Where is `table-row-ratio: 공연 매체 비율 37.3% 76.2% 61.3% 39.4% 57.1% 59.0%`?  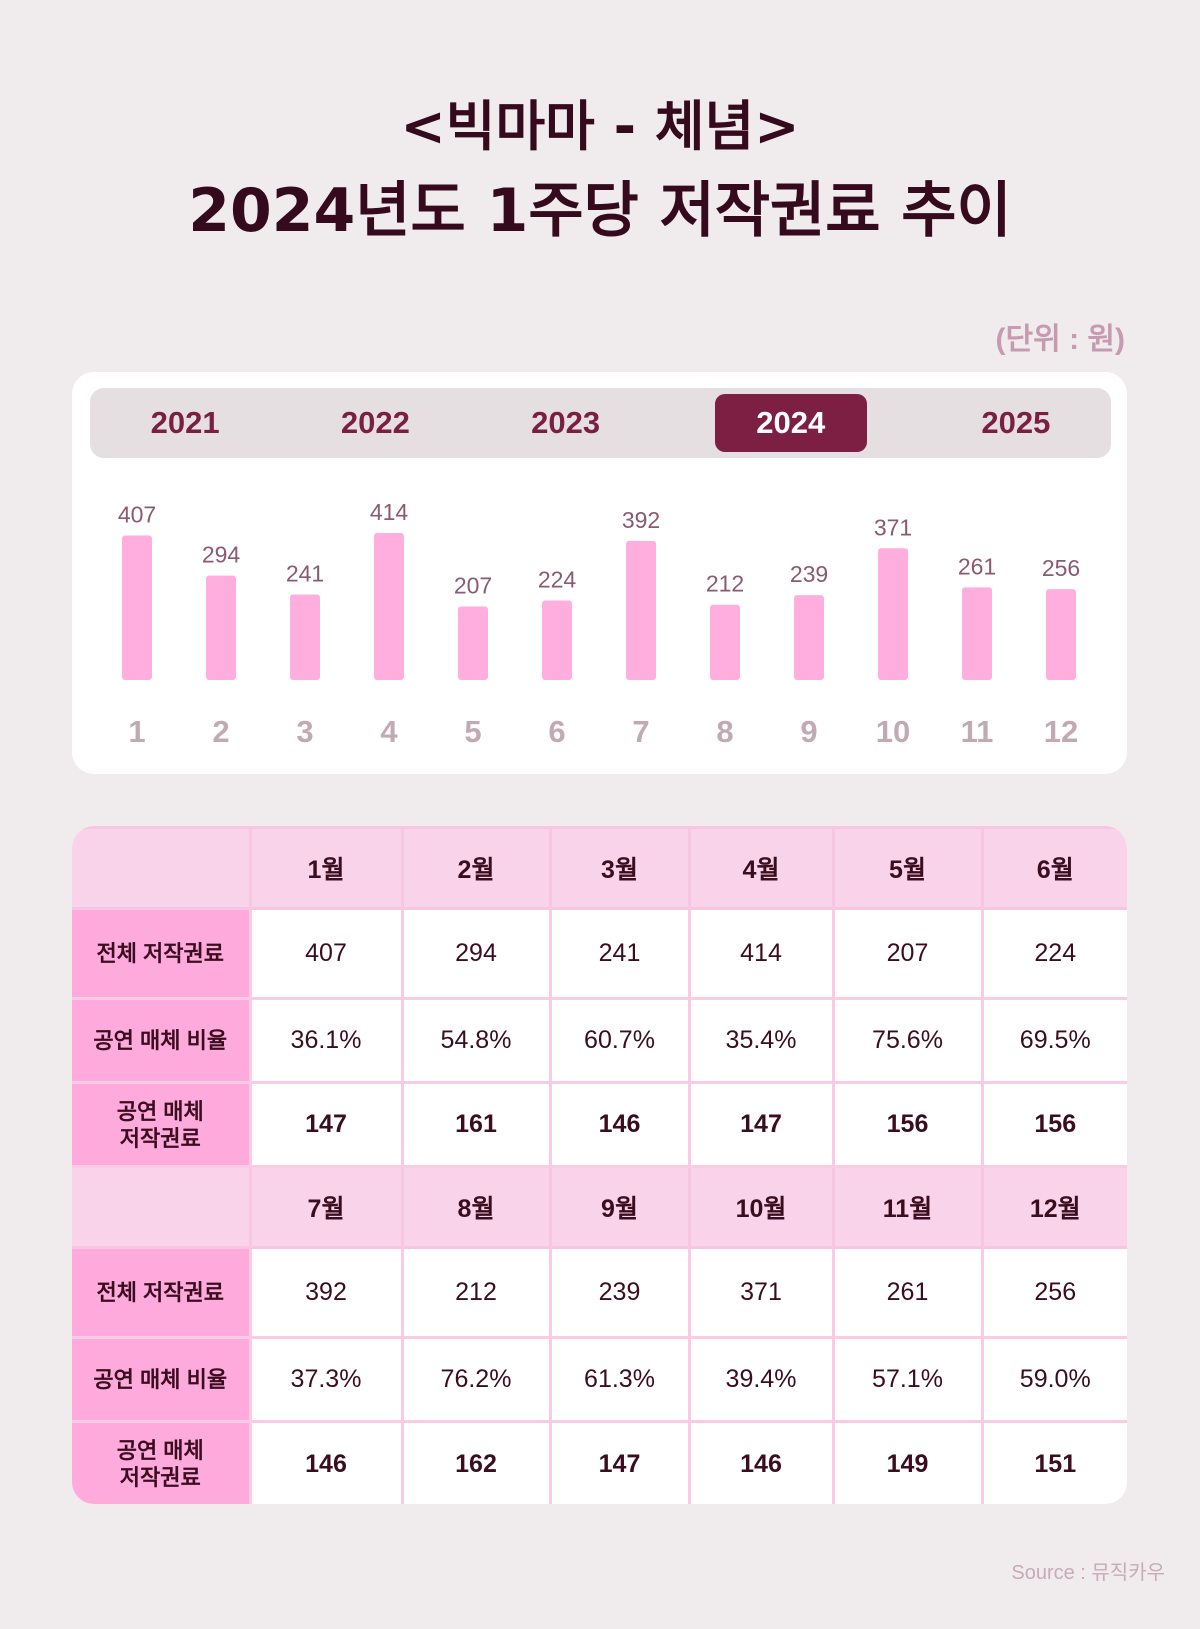 table-row-ratio: 공연 매체 비율 37.3% 76.2% 61.3% 39.4% 57.1% 59.0% is located at coordinates (599, 1379).